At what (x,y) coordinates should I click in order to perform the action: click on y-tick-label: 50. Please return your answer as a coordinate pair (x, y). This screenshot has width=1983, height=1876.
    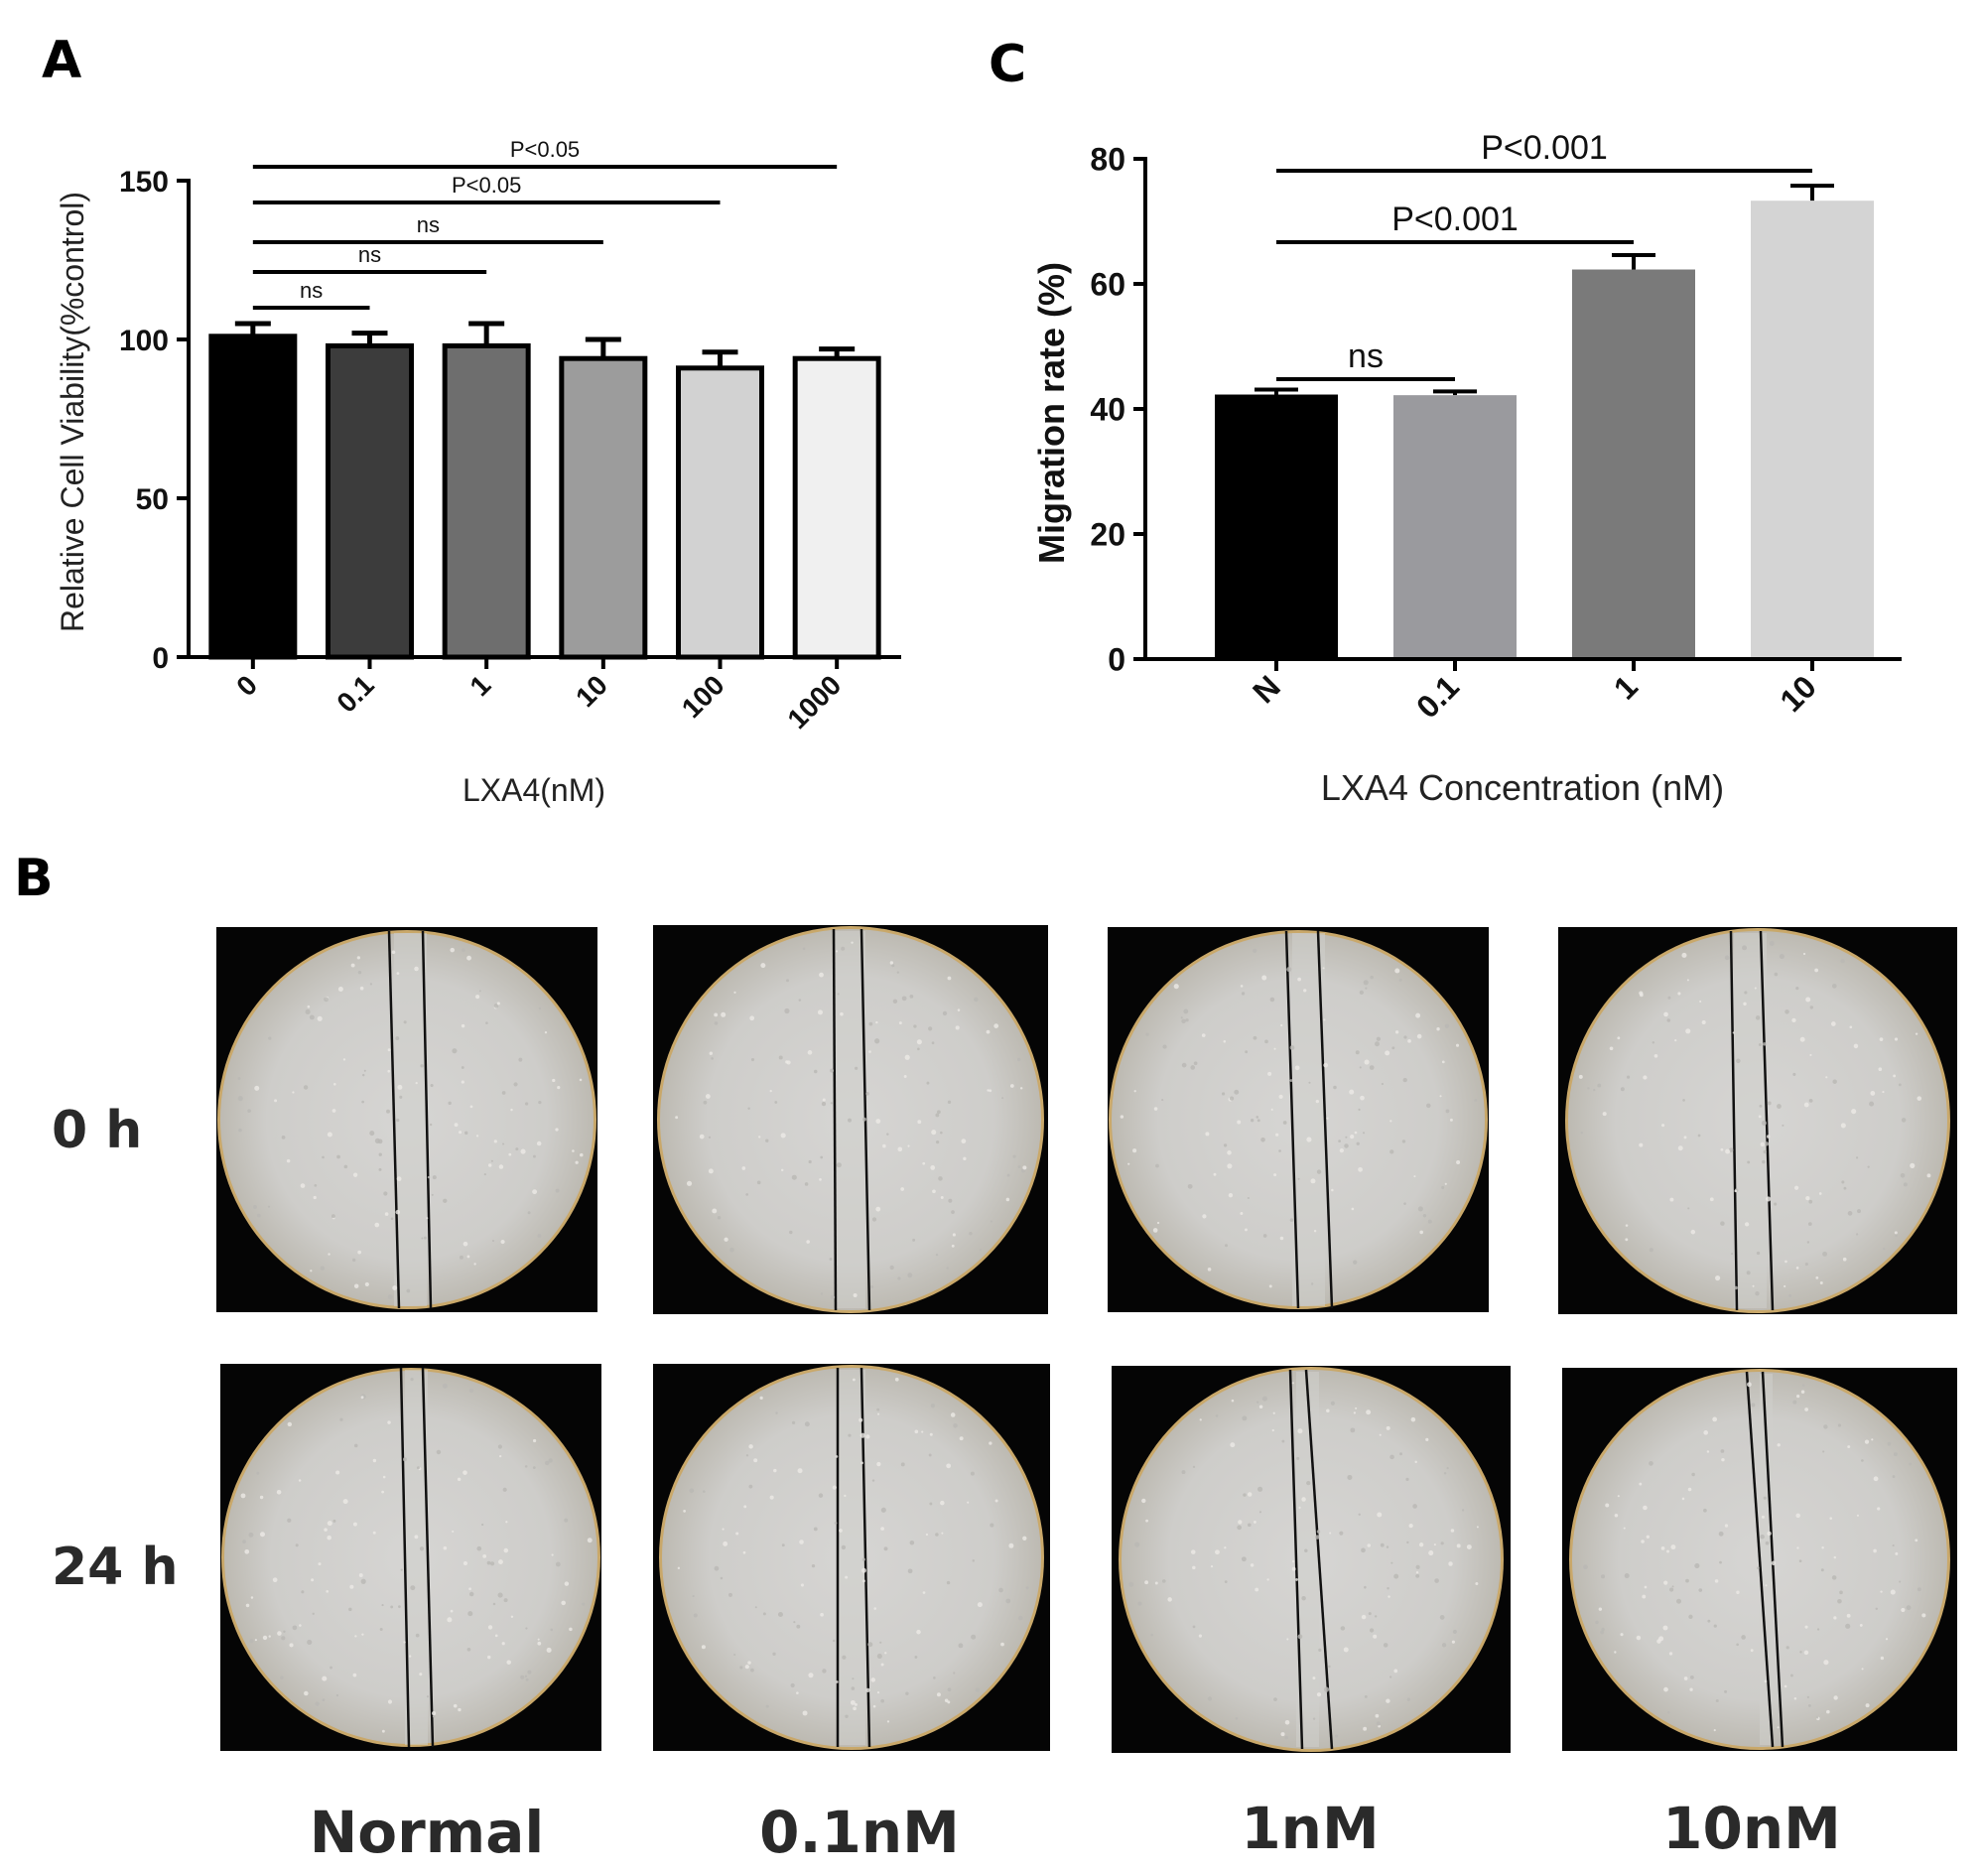
    Looking at the image, I should click on (153, 499).